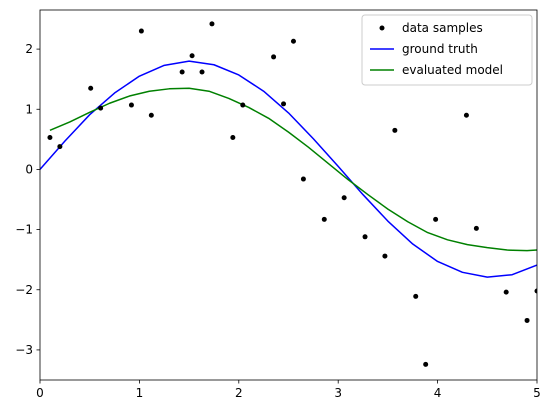 This screenshot has height=413, width=550. Describe the element at coordinates (24, 350) in the screenshot. I see `y-tick-label: −3` at that location.